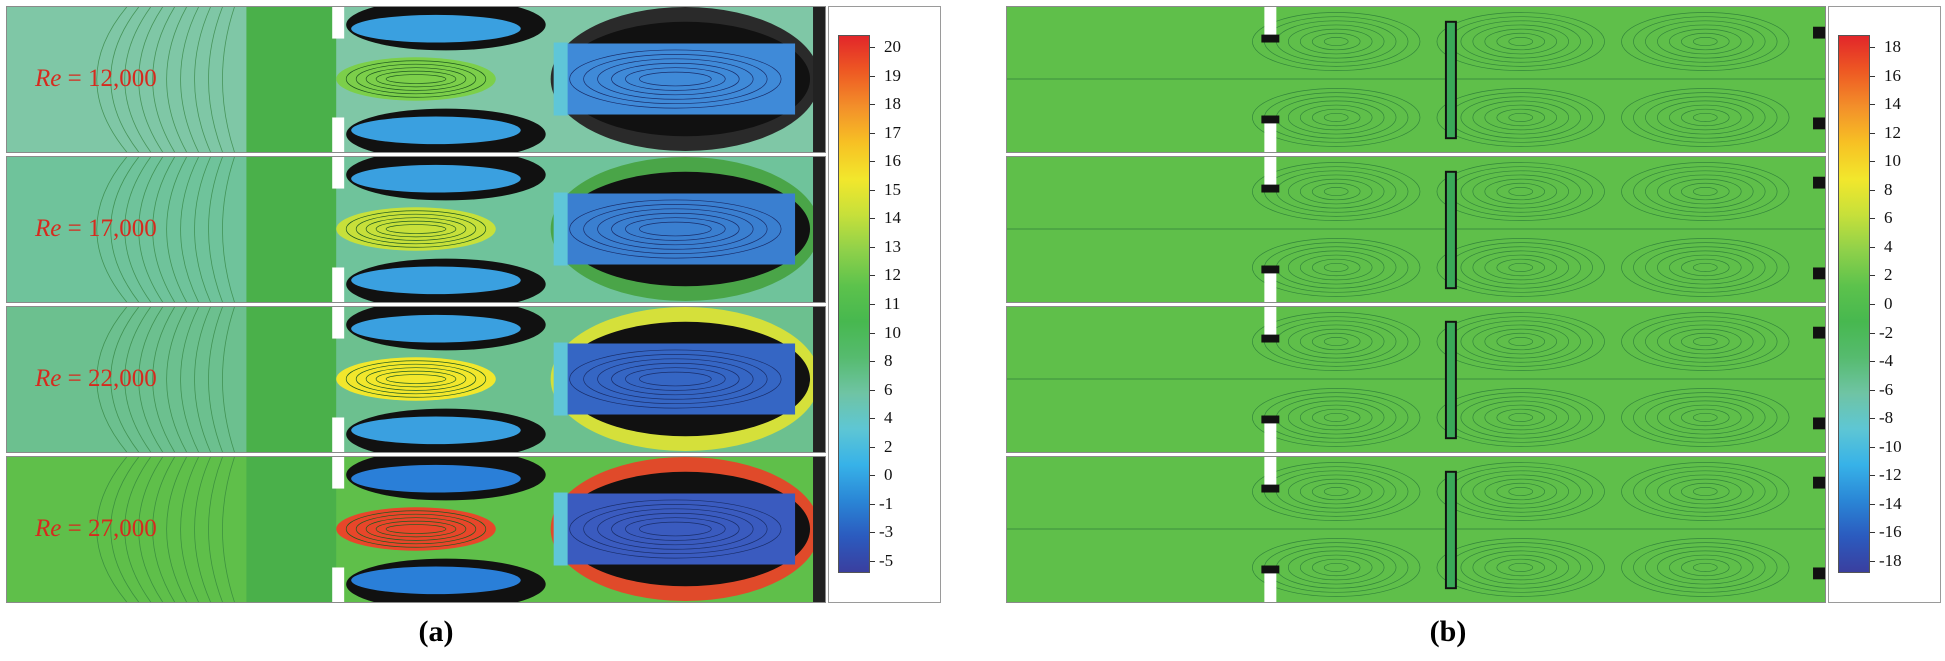 The image size is (1945, 661). I want to click on colorbar-tick-label: 13, so click(892, 246).